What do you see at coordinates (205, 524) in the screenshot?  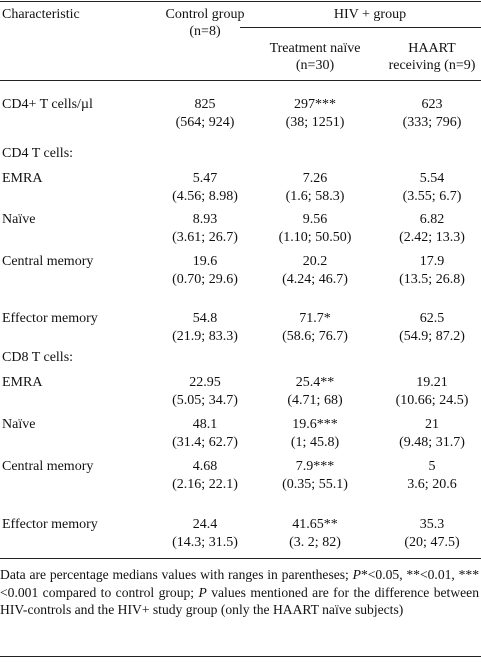 I see `cell-value: 24.4` at bounding box center [205, 524].